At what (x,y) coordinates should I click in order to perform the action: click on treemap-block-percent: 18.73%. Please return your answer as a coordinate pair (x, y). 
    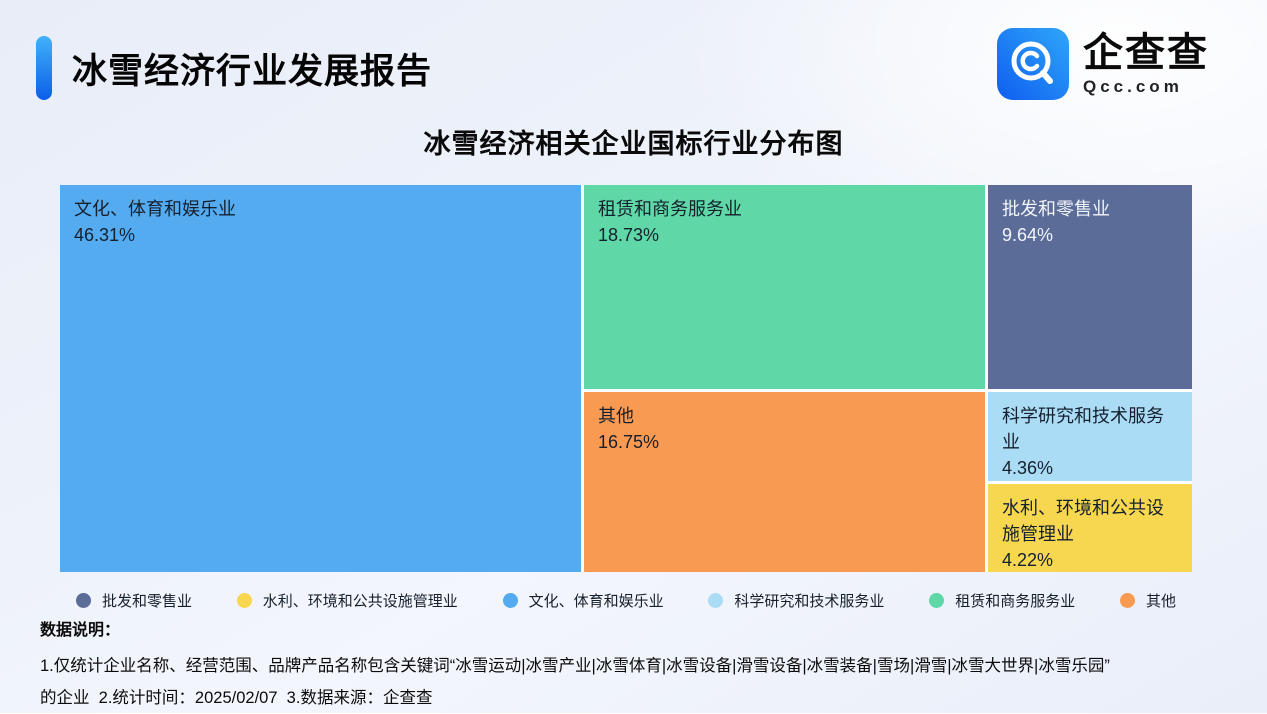
    Looking at the image, I should click on (629, 235).